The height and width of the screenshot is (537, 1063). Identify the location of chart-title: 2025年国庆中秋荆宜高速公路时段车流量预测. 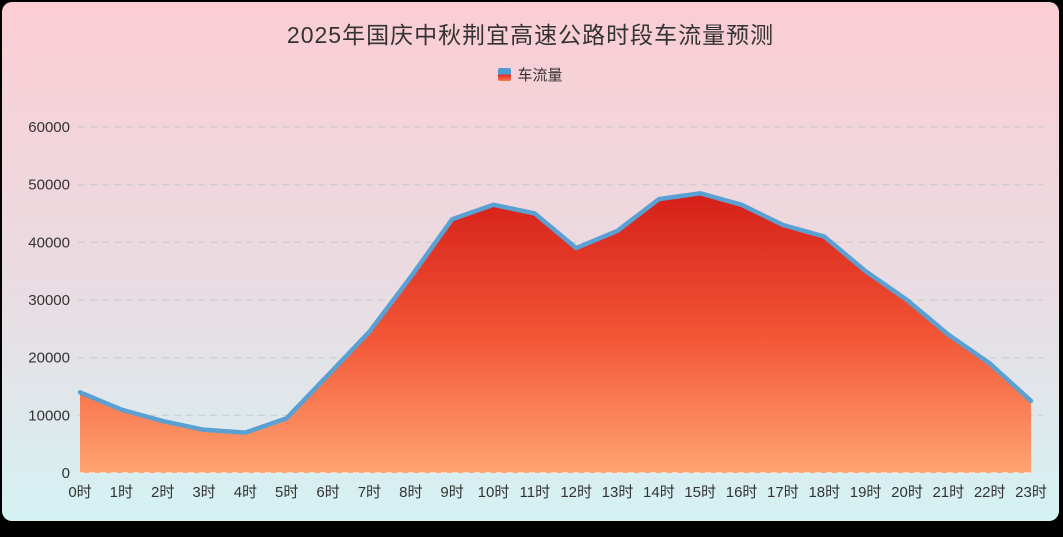
(530, 35).